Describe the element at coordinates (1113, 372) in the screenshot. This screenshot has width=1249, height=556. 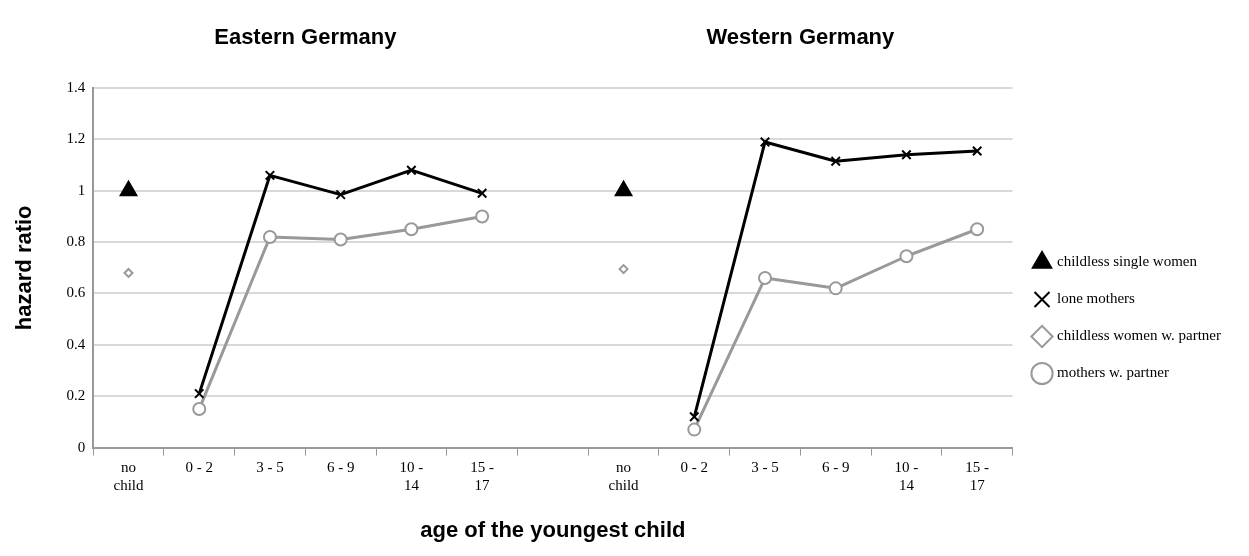
I see `legend-label: mothers w. partner` at that location.